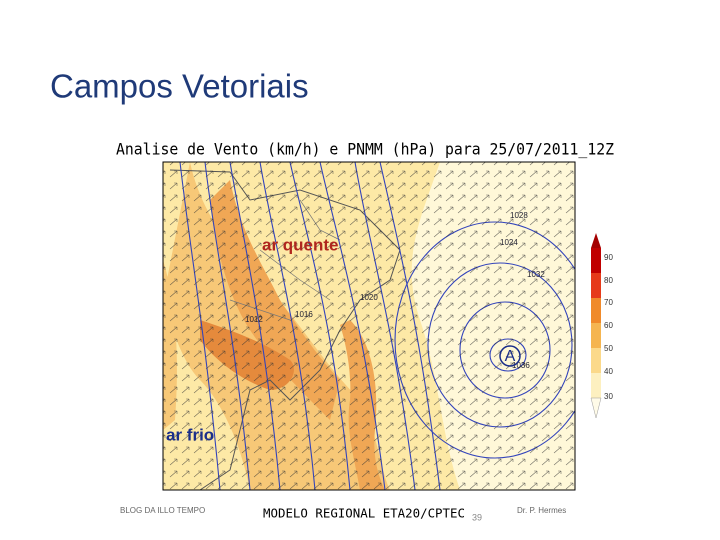 The height and width of the screenshot is (540, 720). What do you see at coordinates (608, 280) in the screenshot?
I see `colorbar-label: 80` at bounding box center [608, 280].